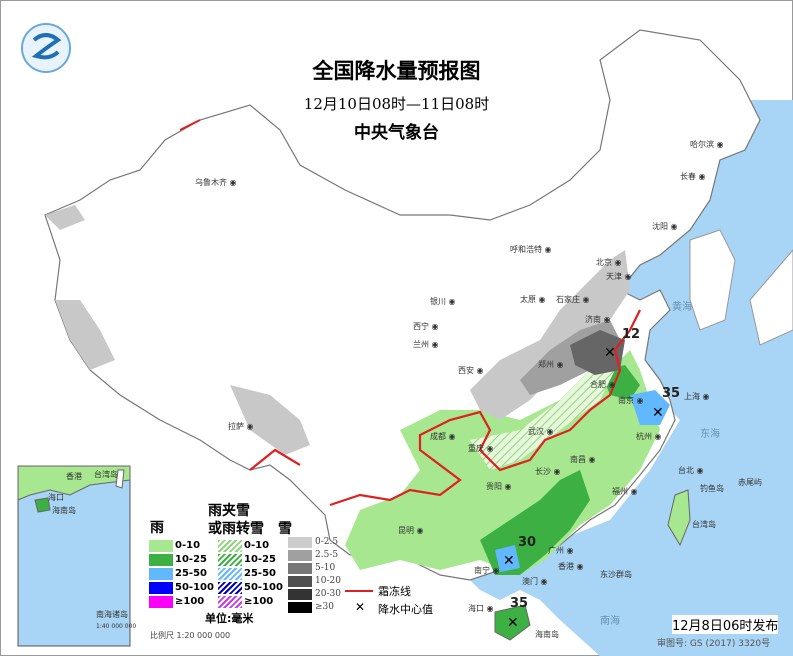 The image size is (793, 656). Describe the element at coordinates (325, 568) in the screenshot. I see `legend-label: 5-10` at that location.